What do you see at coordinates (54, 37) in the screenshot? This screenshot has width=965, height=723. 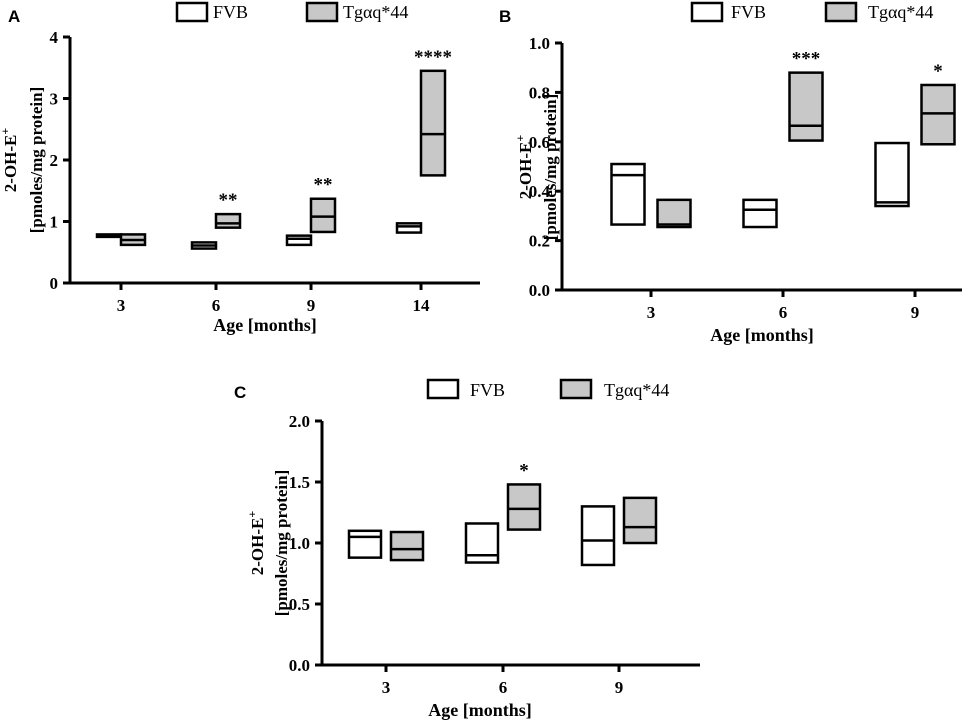 I see `y-tick-label: 4` at bounding box center [54, 37].